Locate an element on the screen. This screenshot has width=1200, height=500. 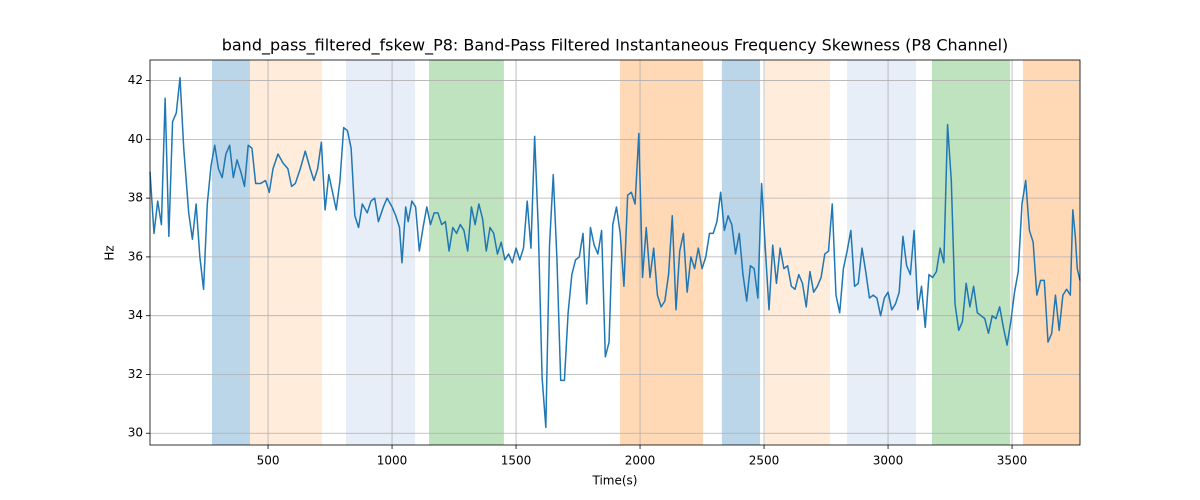
x-tick-label: 2500 is located at coordinates (764, 461).